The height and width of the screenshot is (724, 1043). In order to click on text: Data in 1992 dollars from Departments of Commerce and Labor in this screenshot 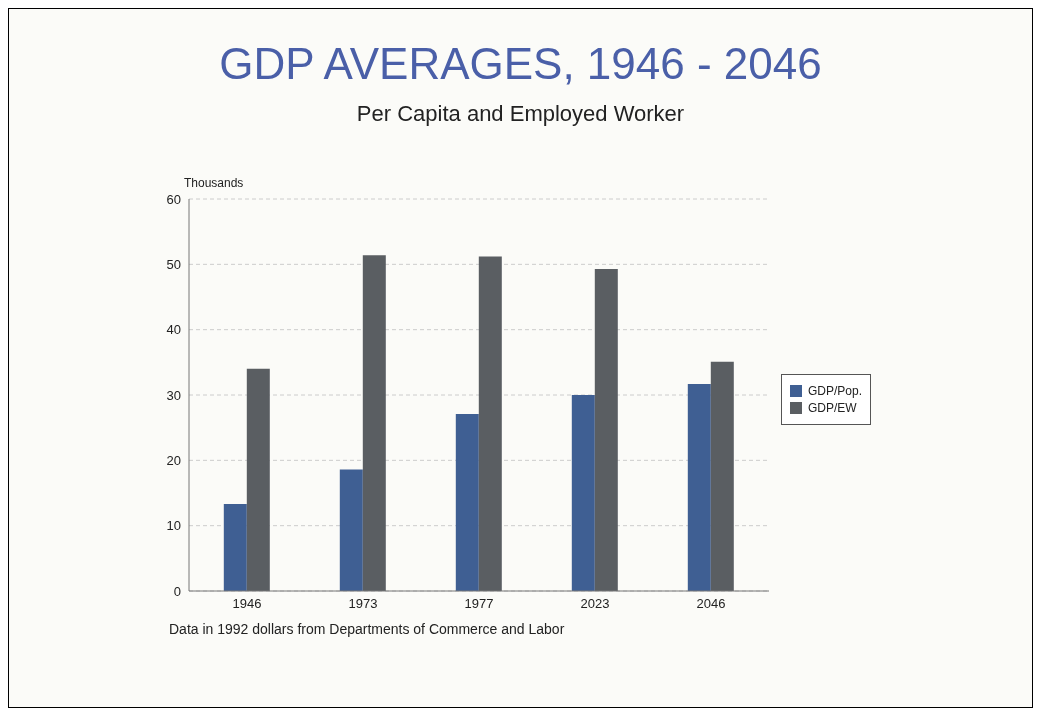, I will do `click(367, 629)`.